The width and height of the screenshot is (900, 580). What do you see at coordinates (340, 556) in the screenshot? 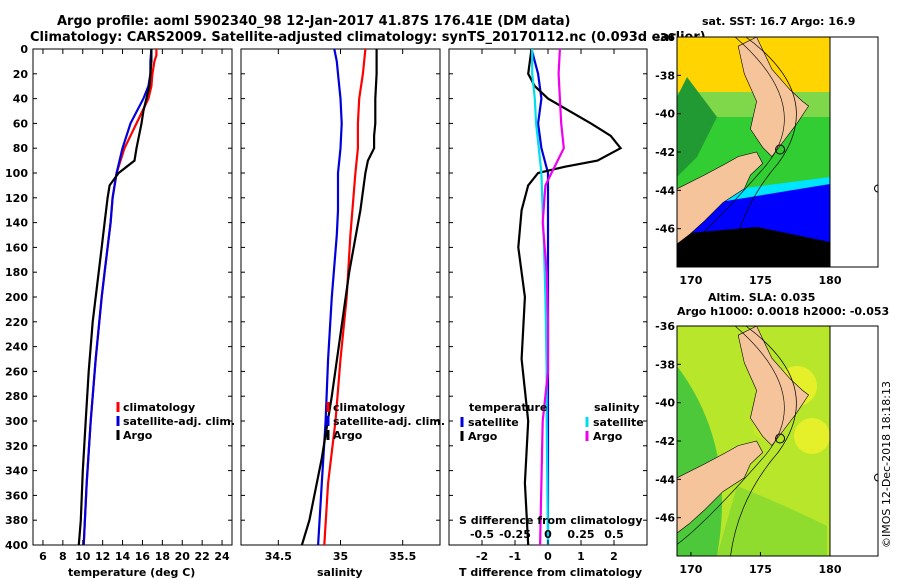
I see `salinity-x-tick-label: 35` at bounding box center [340, 556].